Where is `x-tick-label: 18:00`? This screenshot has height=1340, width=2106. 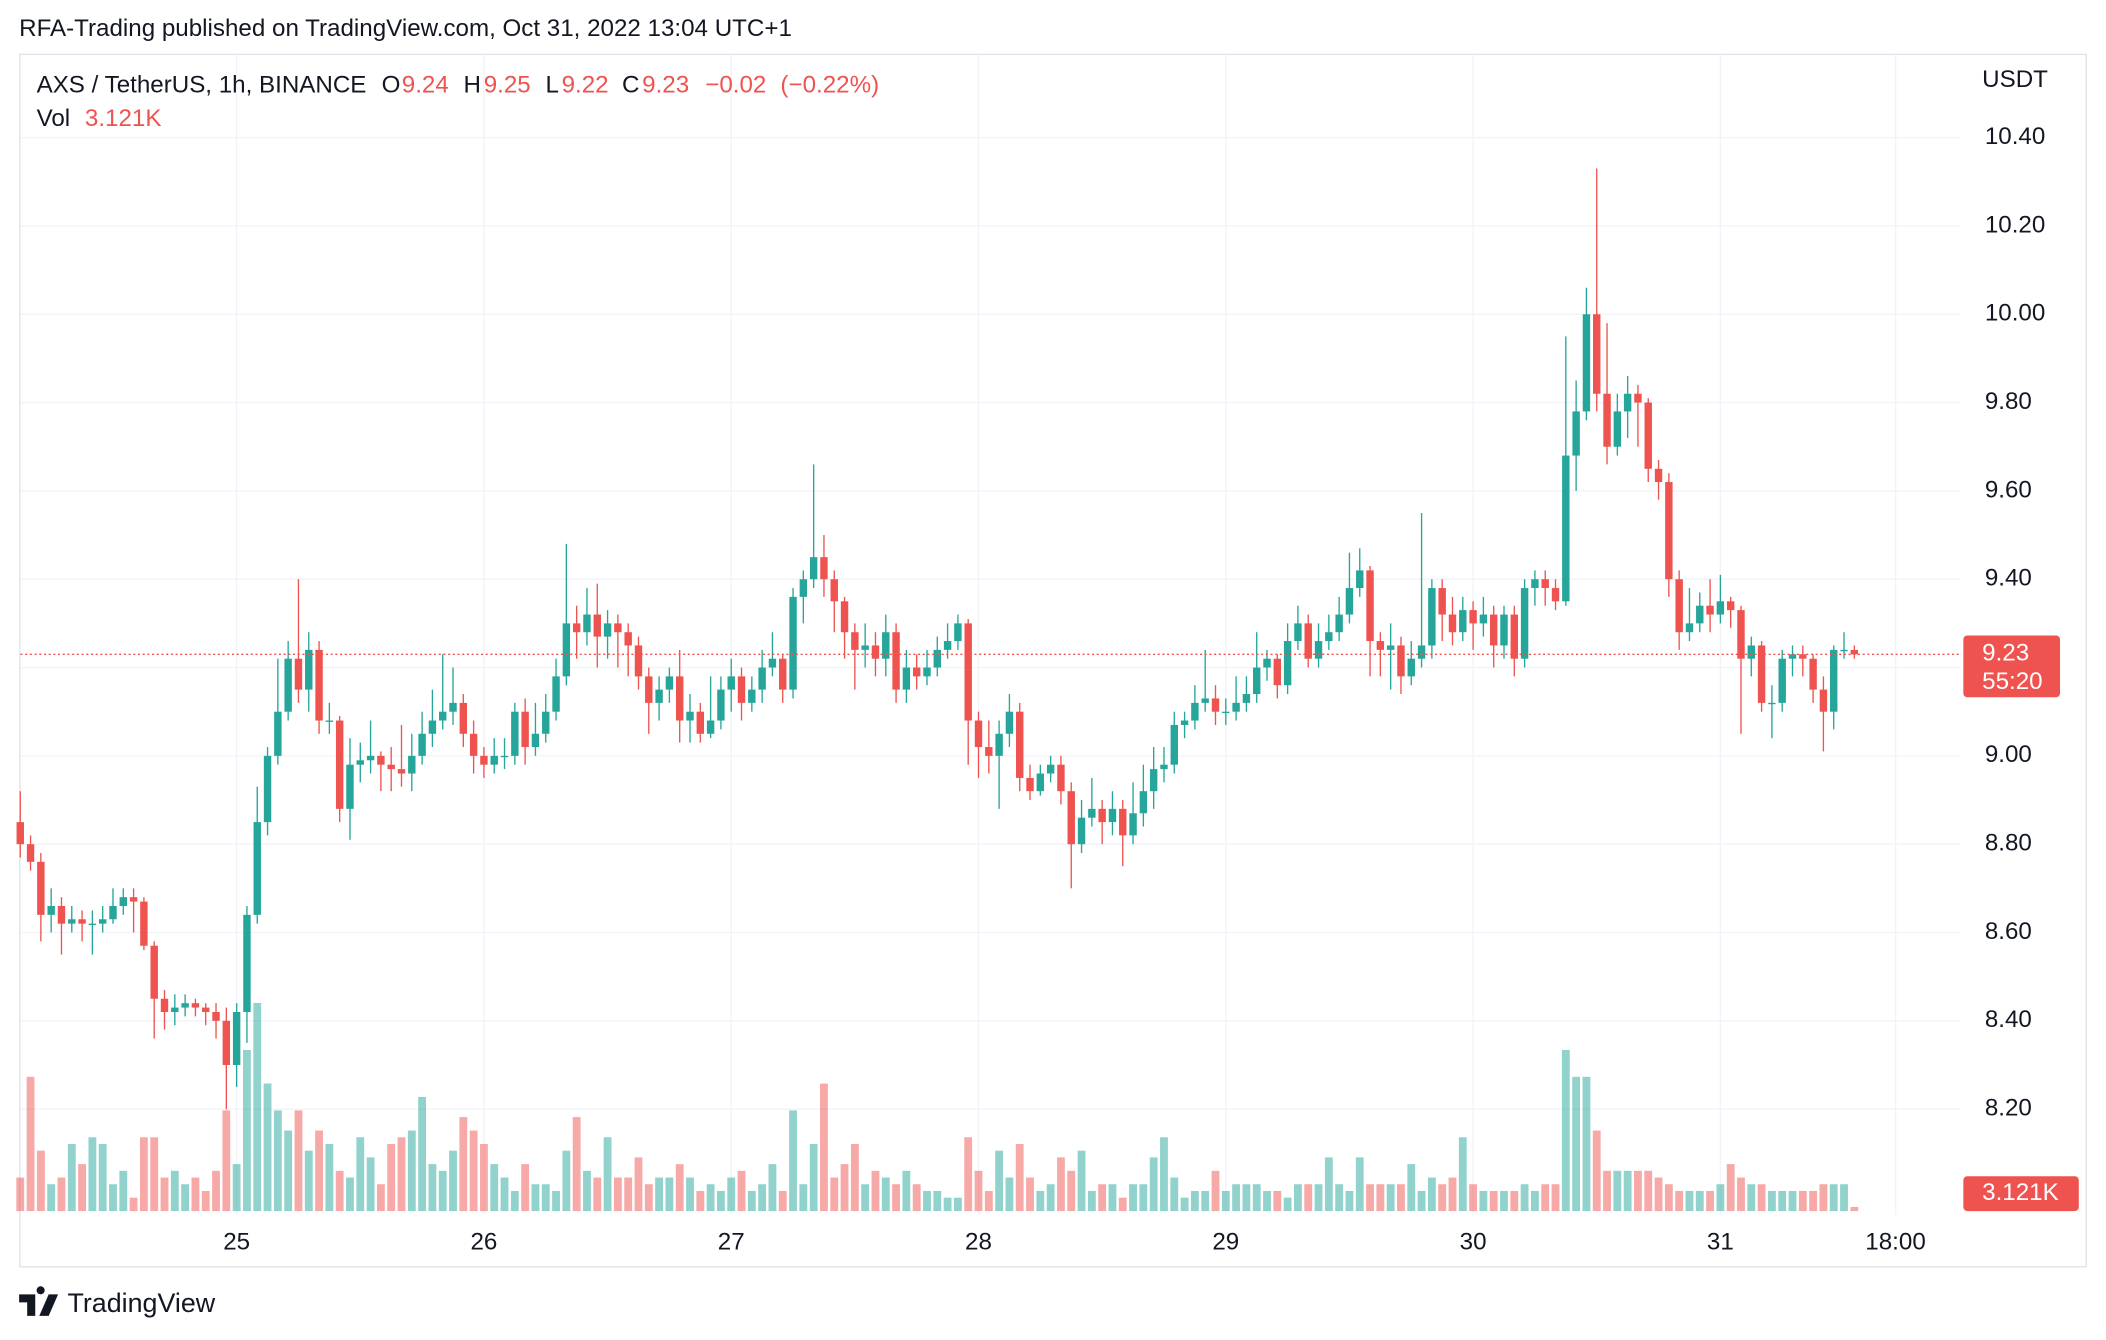 x-tick-label: 18:00 is located at coordinates (1895, 1242).